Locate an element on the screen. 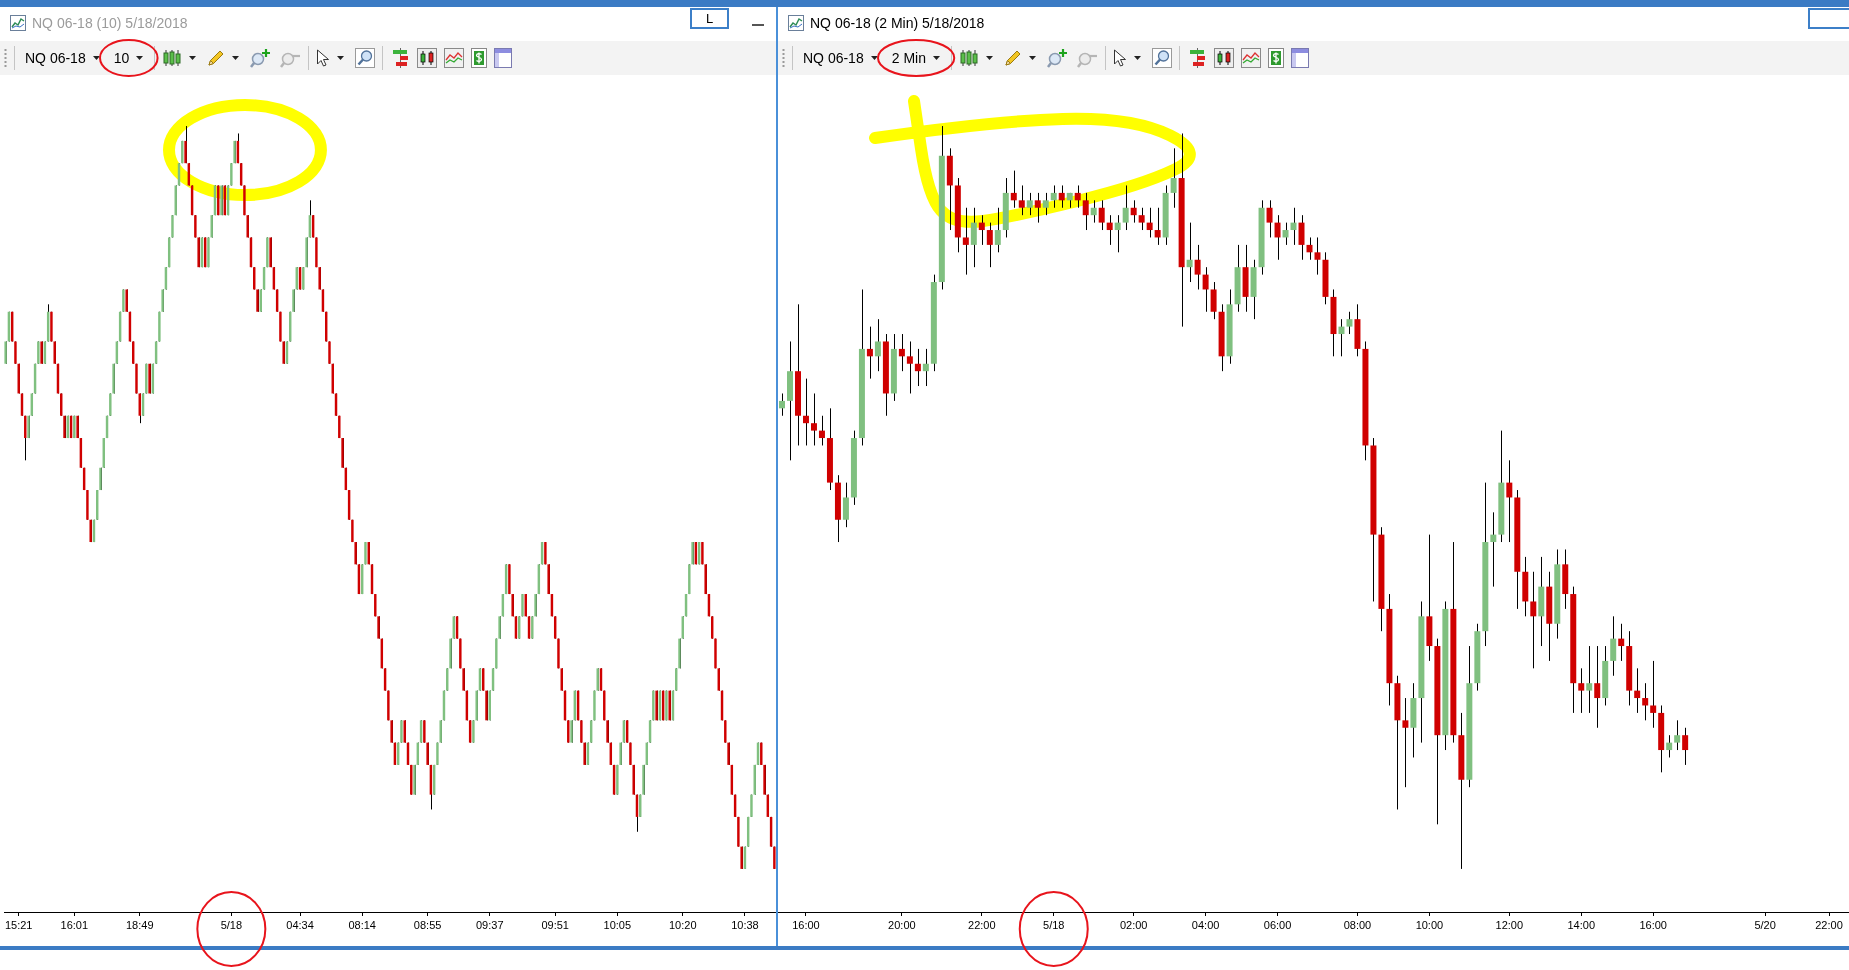  x-tick-label: 04:00 is located at coordinates (1205, 924).